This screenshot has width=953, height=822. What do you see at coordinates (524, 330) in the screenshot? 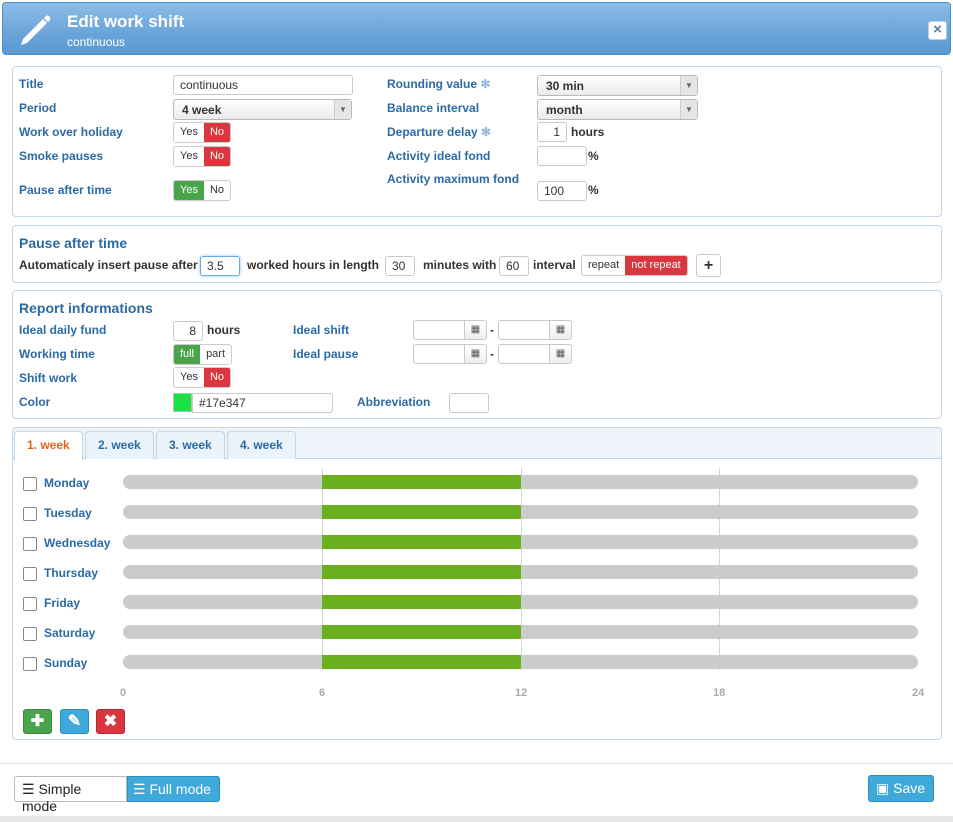
I see `ideal-shift-to` at bounding box center [524, 330].